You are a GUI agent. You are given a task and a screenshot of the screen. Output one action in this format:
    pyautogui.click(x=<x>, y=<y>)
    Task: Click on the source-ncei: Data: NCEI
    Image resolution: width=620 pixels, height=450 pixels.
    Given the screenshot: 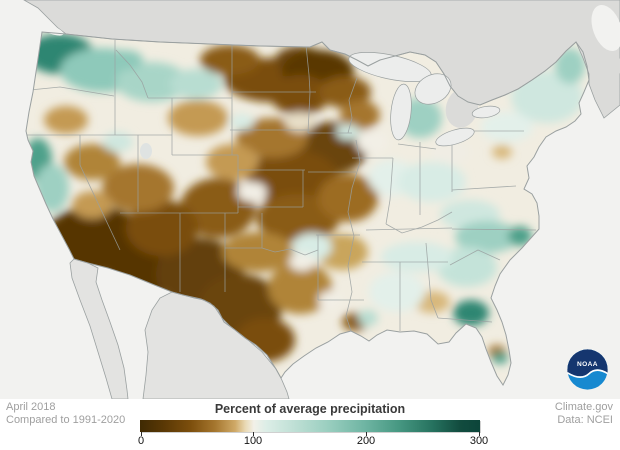 What is the action you would take?
    pyautogui.click(x=585, y=420)
    